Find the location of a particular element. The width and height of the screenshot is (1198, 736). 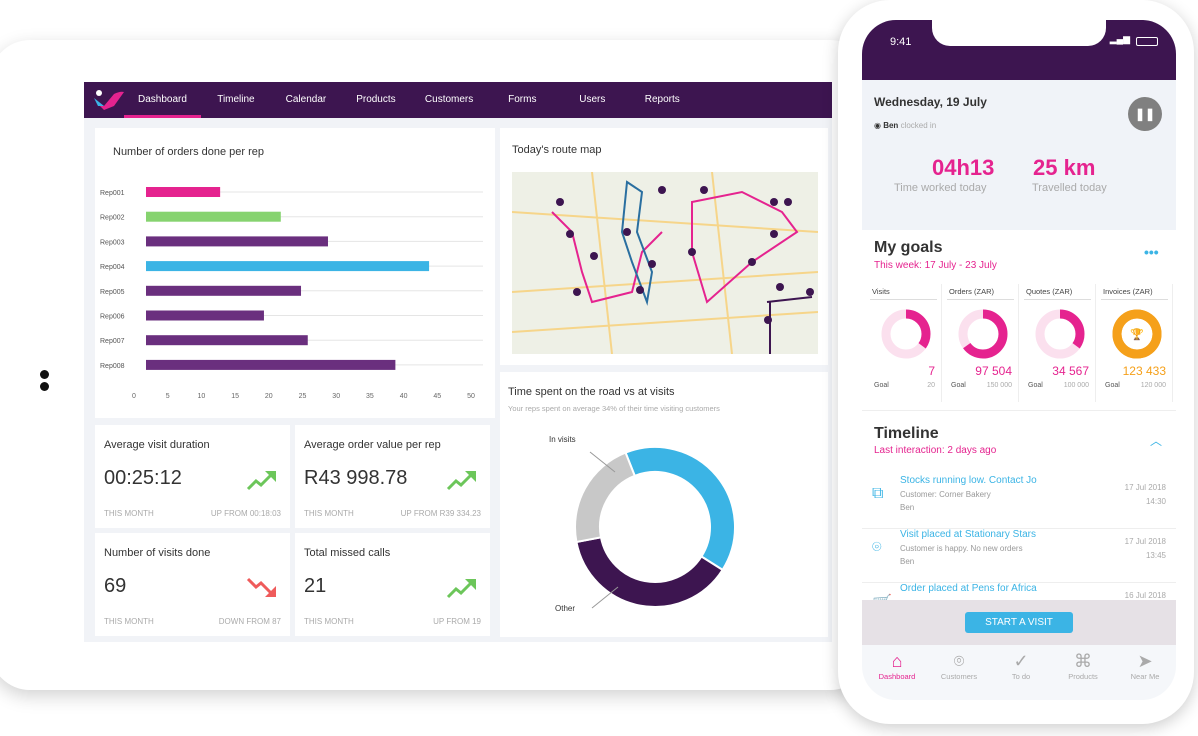

goal-target: 150 000 is located at coordinates (999, 385).